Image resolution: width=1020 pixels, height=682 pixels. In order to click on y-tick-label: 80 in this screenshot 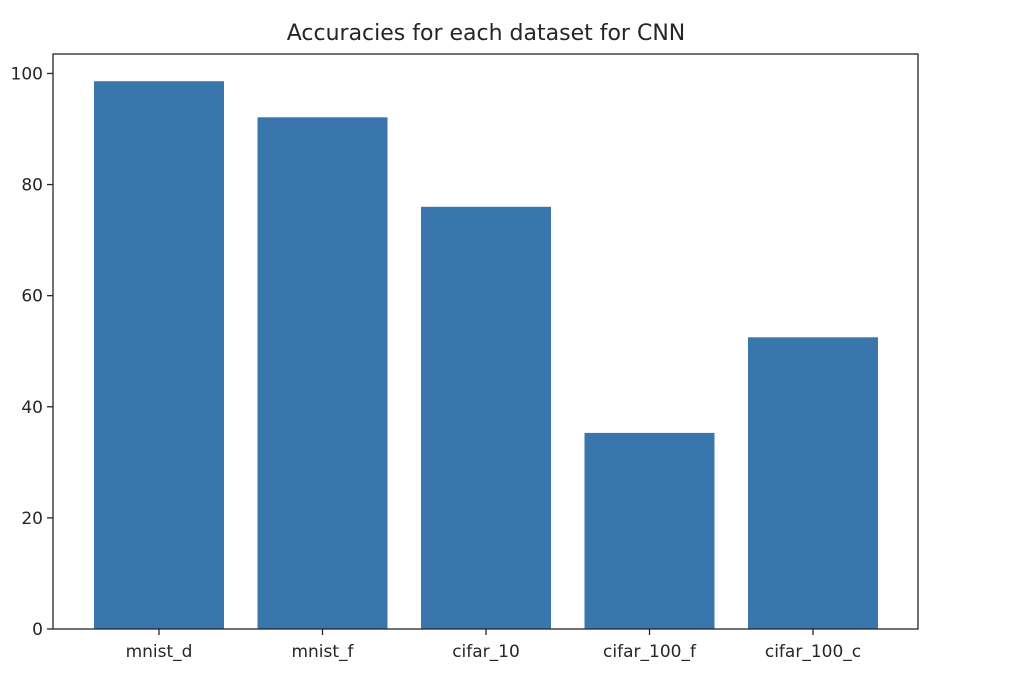, I will do `click(32, 186)`.